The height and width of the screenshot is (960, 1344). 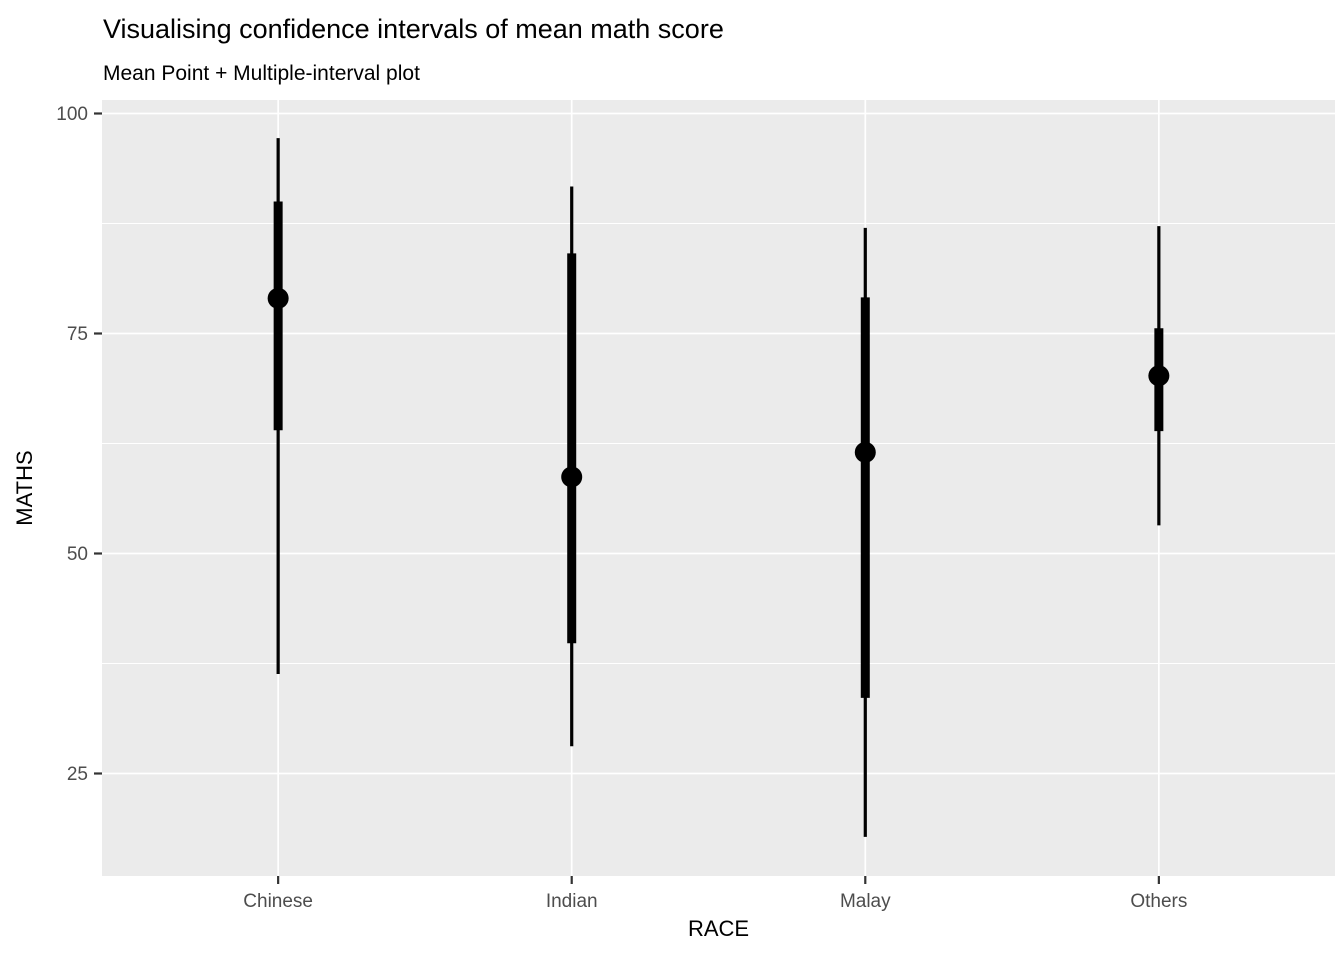 I want to click on y-axis-title: MATHS, so click(x=24, y=487).